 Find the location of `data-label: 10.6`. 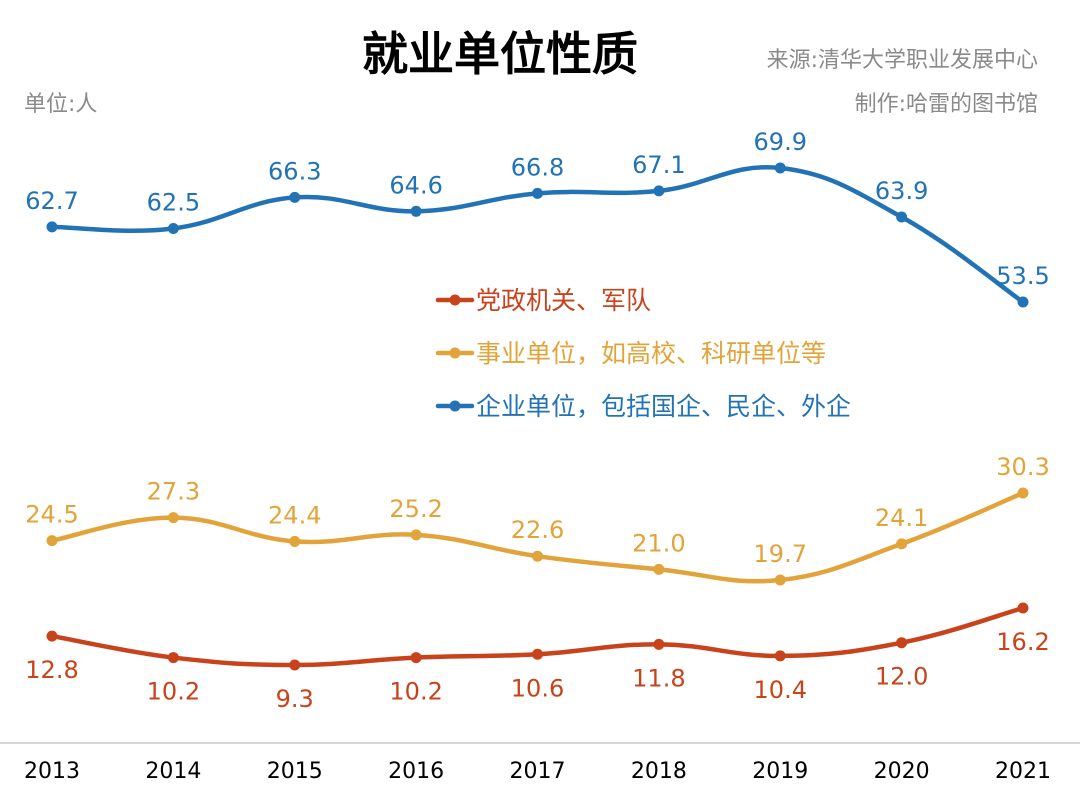

data-label: 10.6 is located at coordinates (537, 688).